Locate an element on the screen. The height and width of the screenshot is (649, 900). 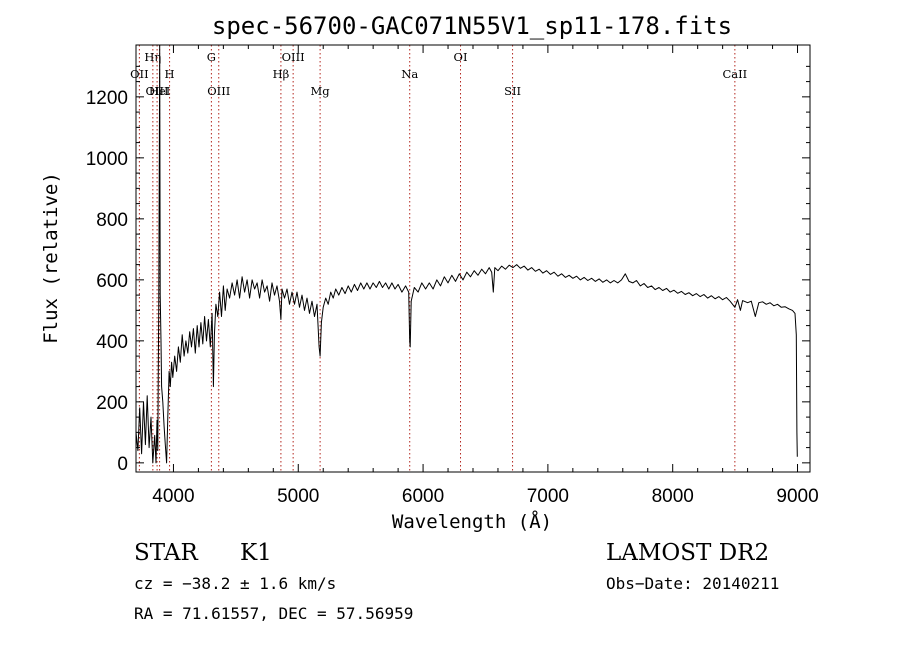
line-label-8: OIII is located at coordinates (293, 57).